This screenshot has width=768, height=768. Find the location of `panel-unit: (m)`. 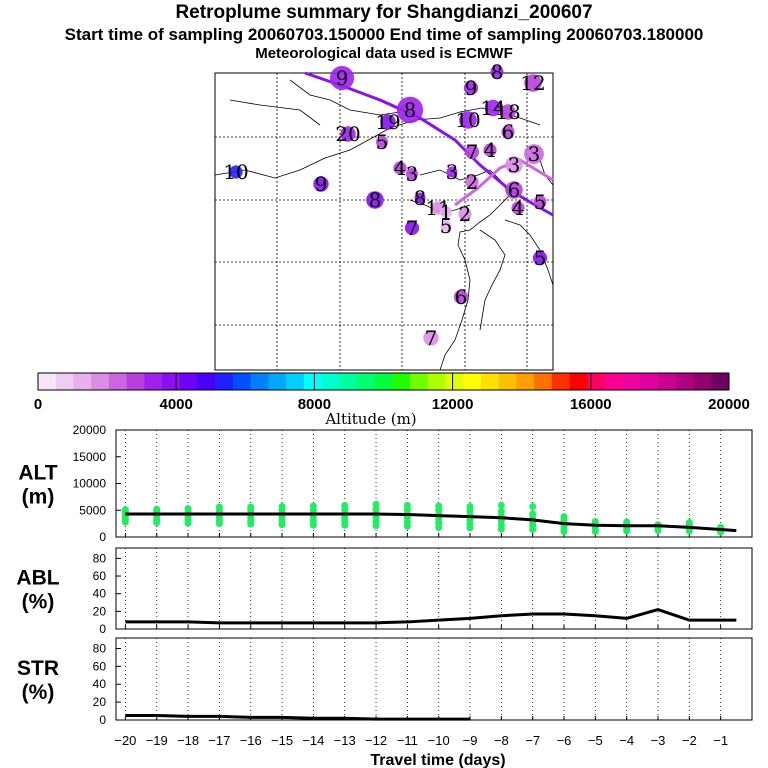

panel-unit: (m) is located at coordinates (38, 497).